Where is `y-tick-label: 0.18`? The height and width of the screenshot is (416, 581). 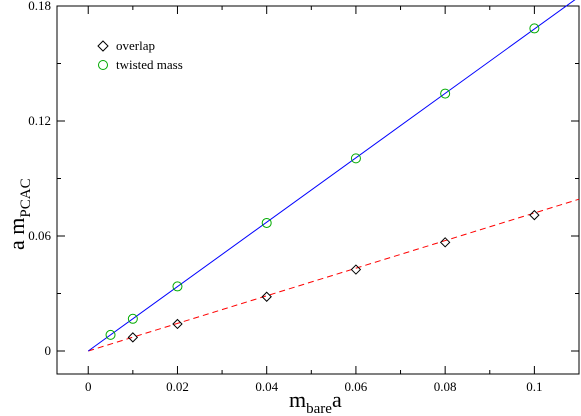 y-tick-label: 0.18 is located at coordinates (39, 6).